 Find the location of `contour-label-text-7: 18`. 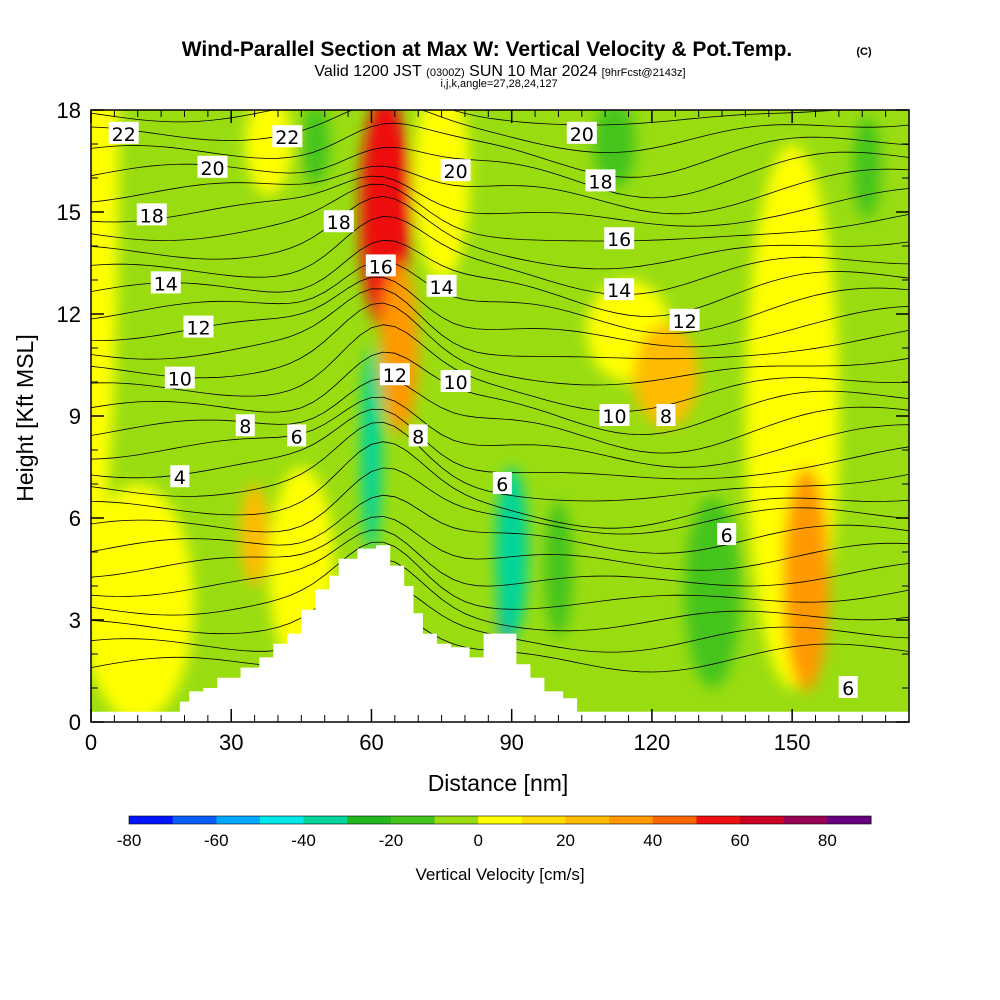

contour-label-text-7: 18 is located at coordinates (600, 182).